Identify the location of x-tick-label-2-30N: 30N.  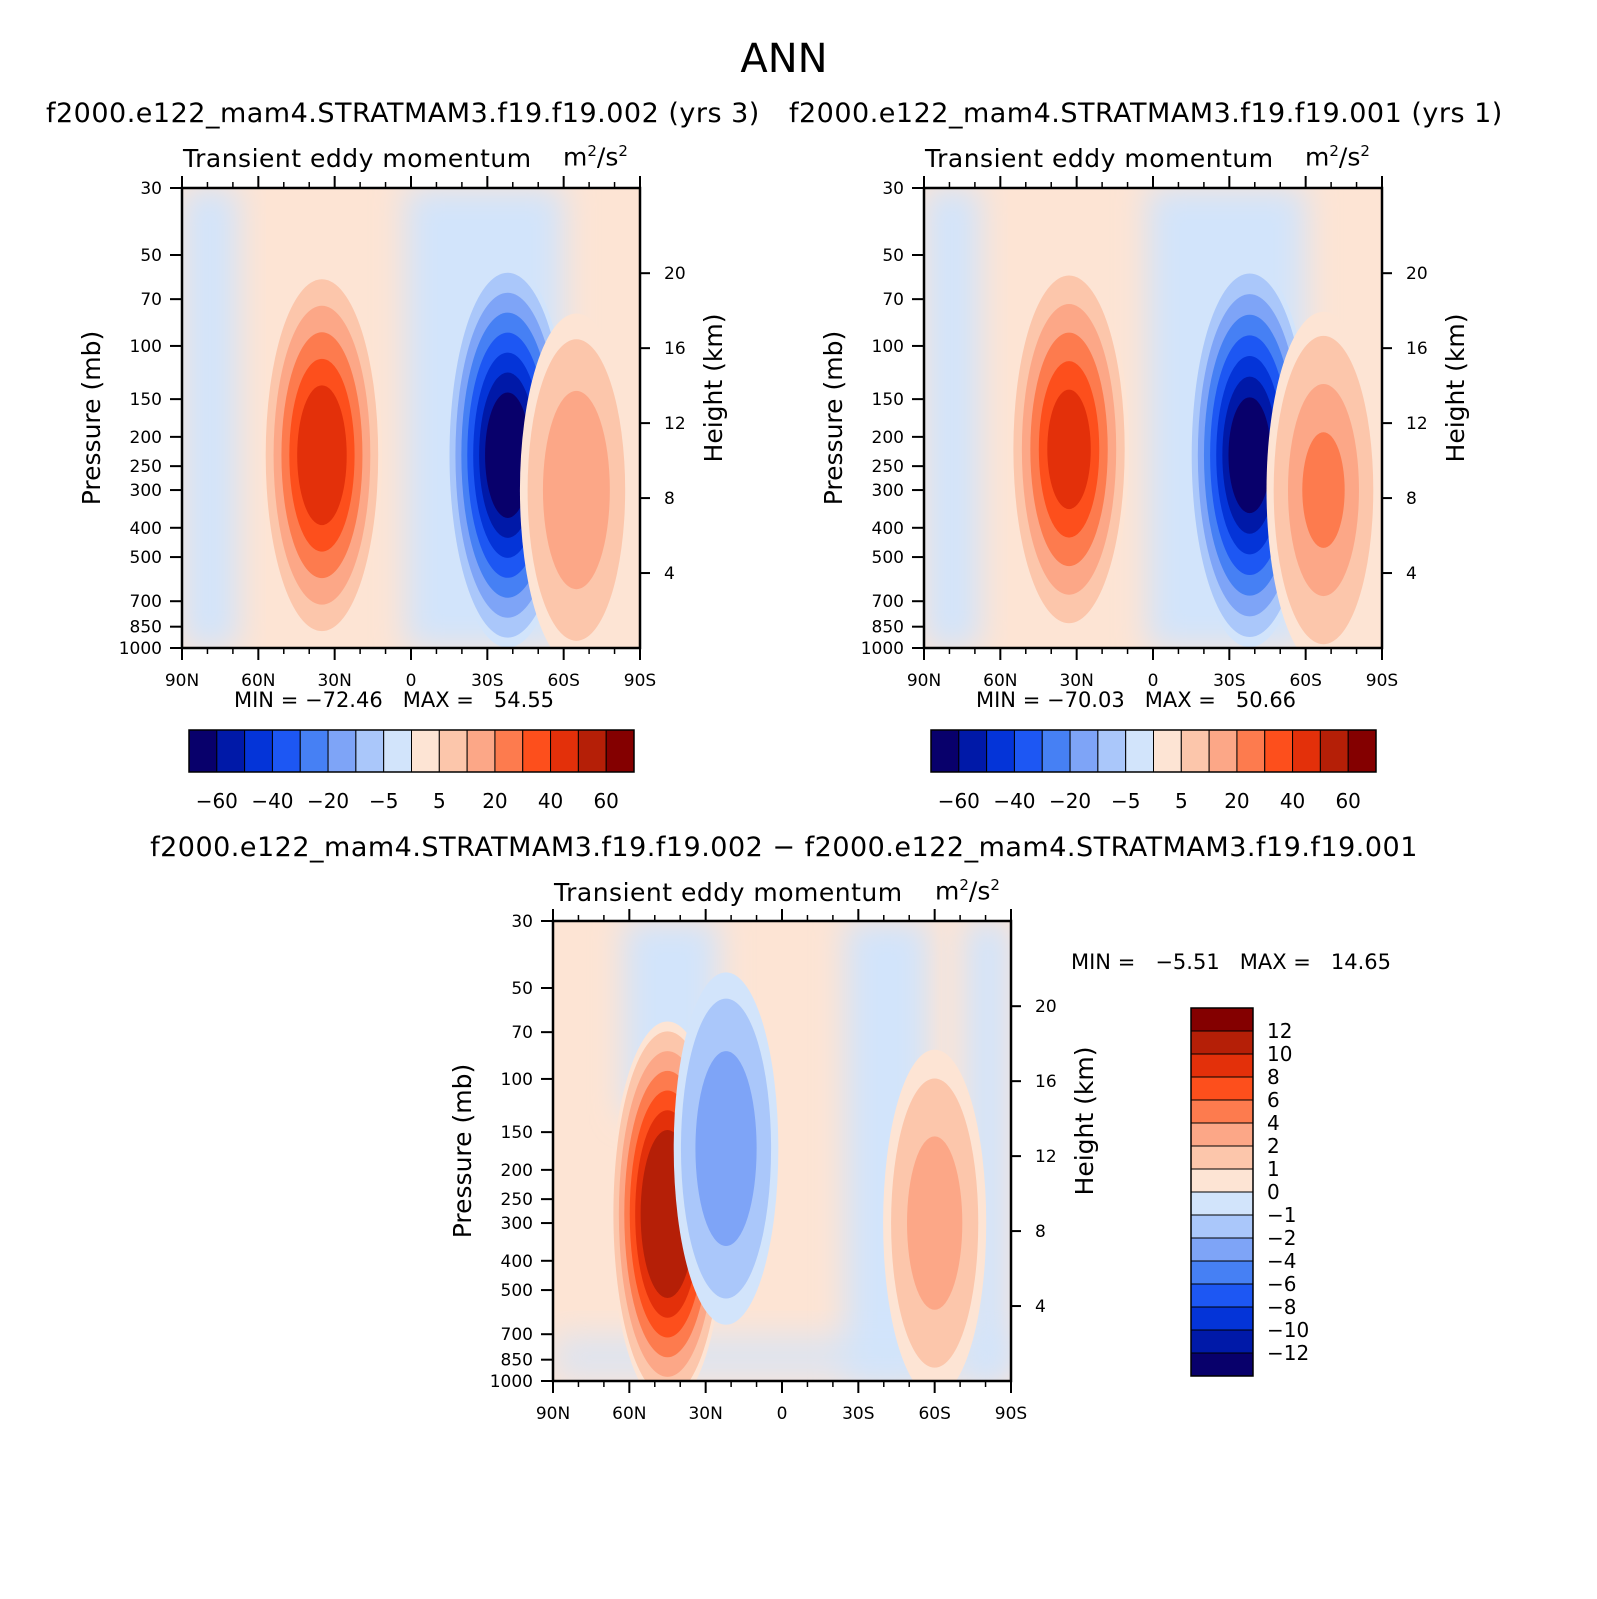
(1076, 681).